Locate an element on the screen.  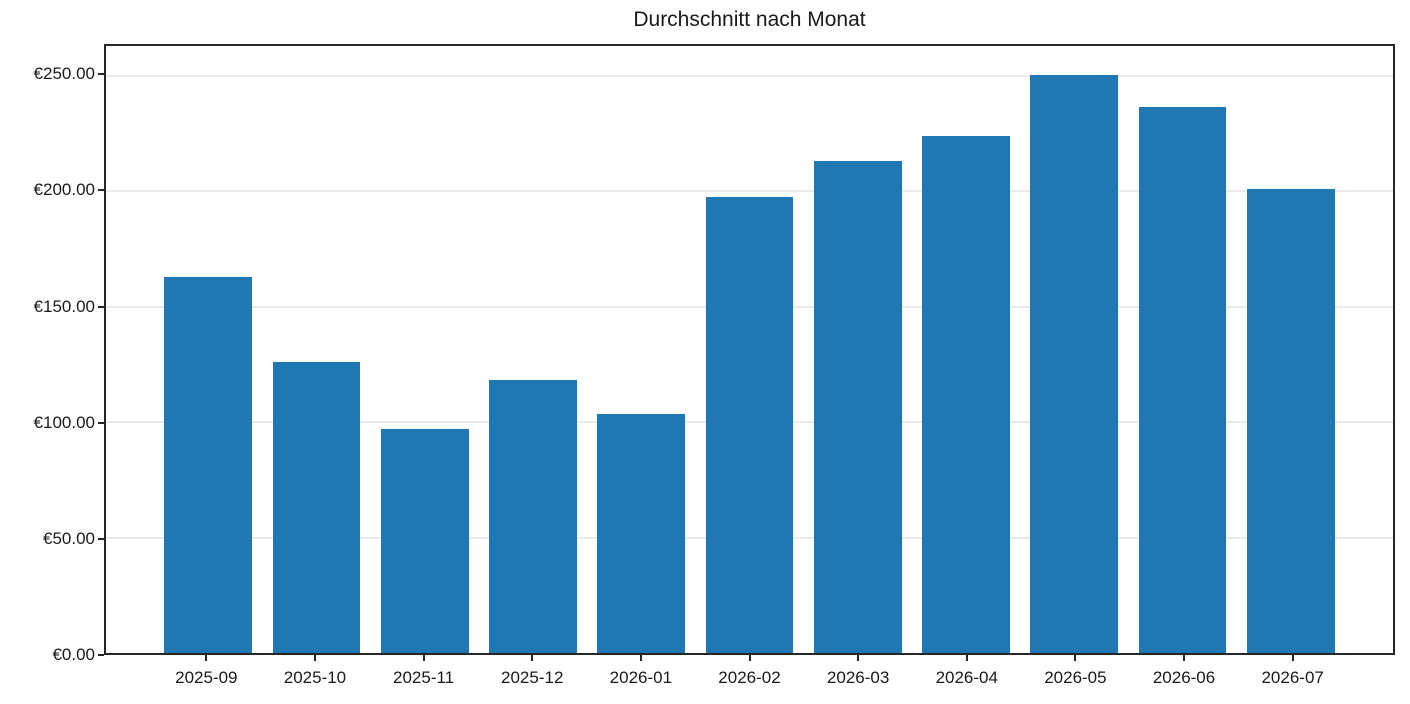
x-tick-label-2025-12: 2025-12 is located at coordinates (532, 677).